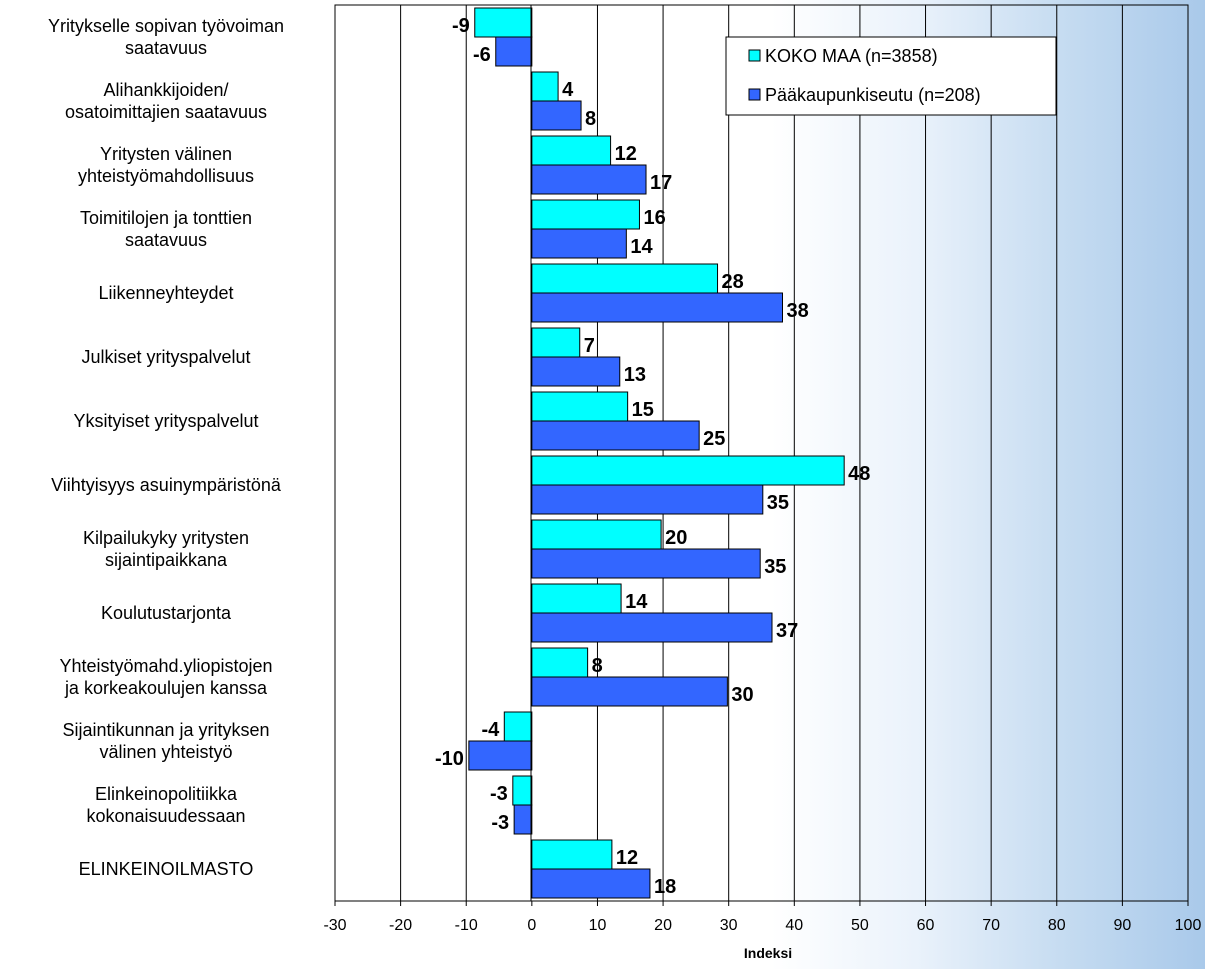  Describe the element at coordinates (589, 346) in the screenshot. I see `data-label: 7` at that location.